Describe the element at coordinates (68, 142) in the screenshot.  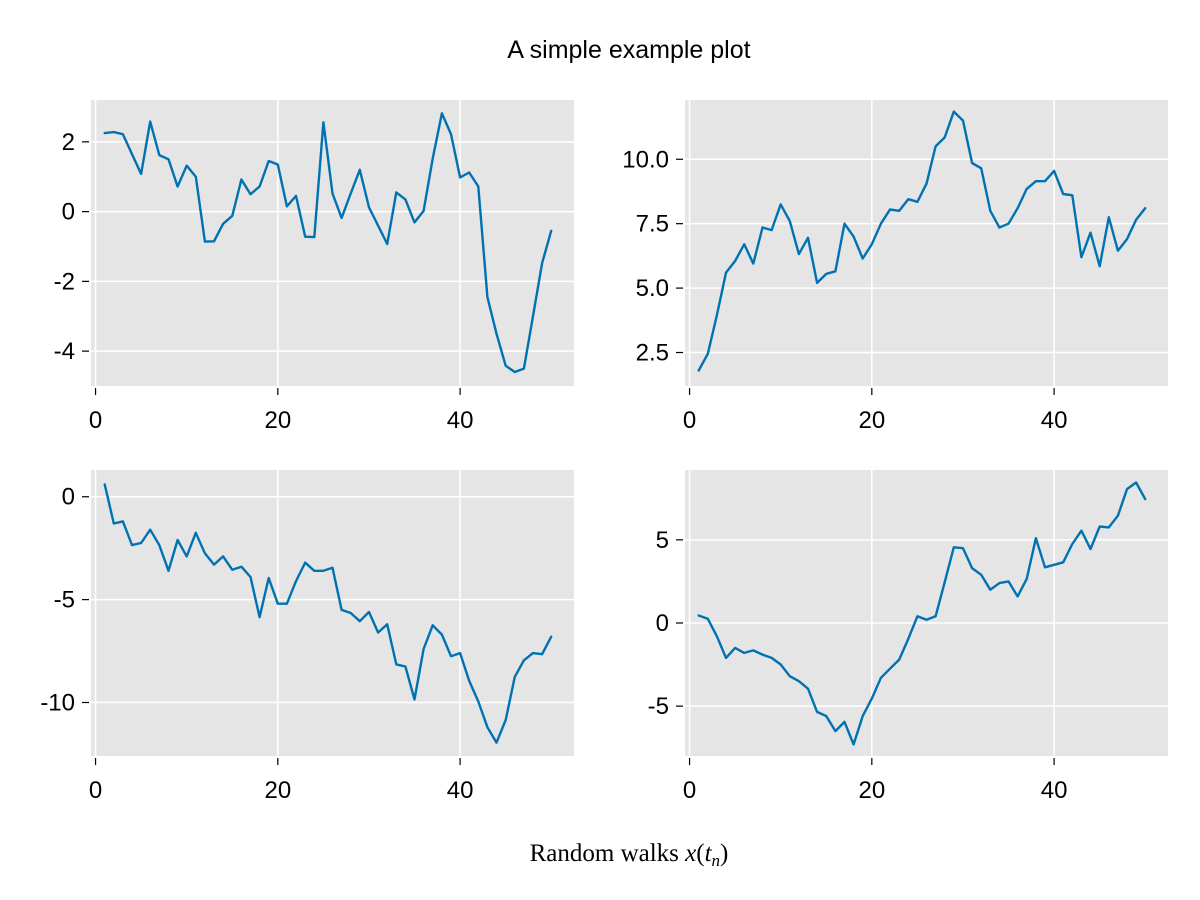
I see `y-tick-label: 2` at that location.